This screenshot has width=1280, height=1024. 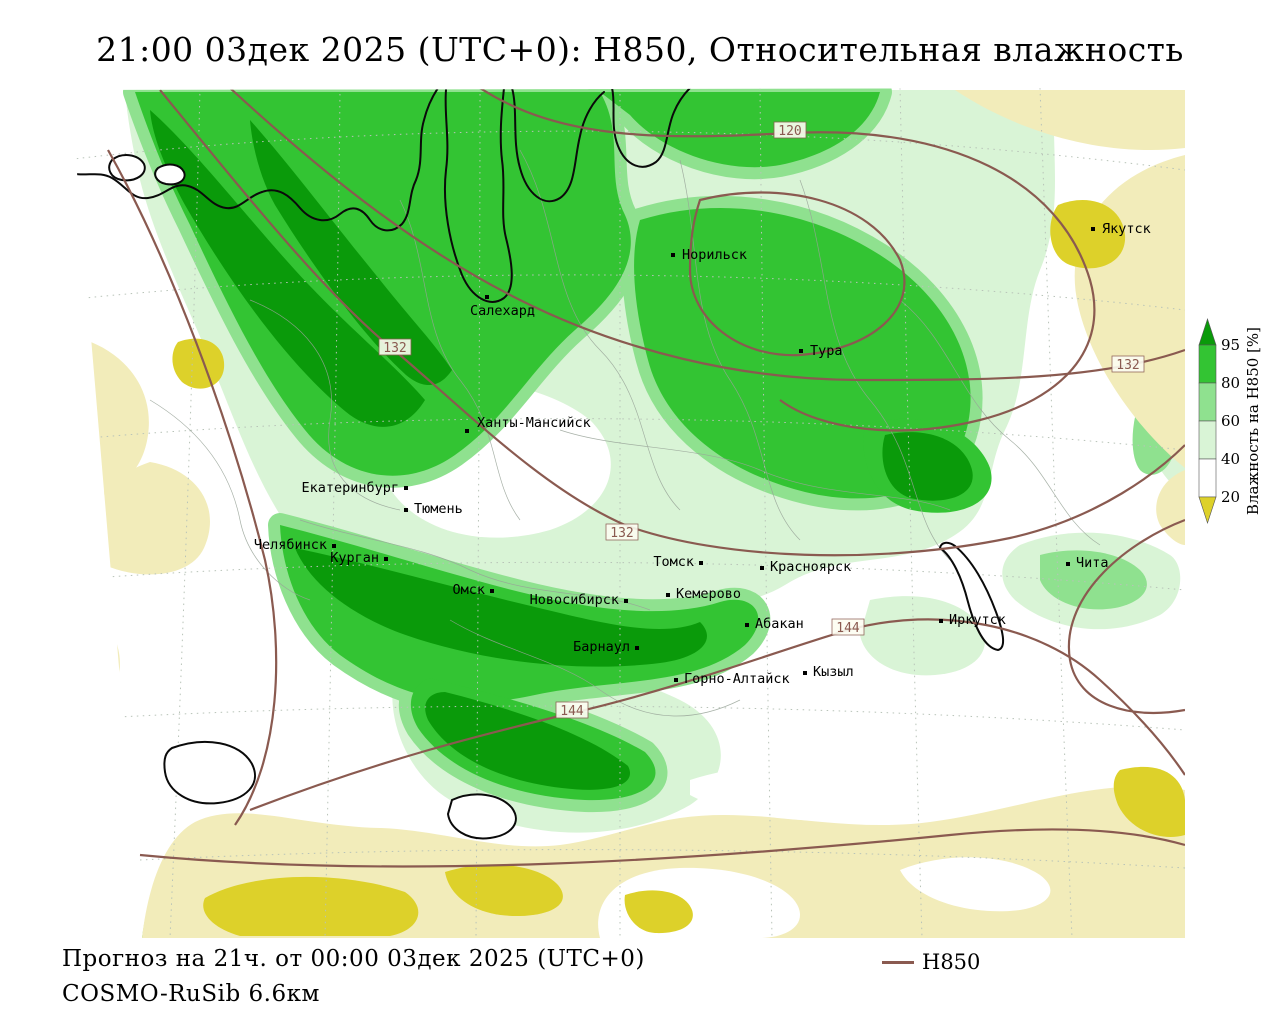 I want to click on city-label: Кызыл, so click(x=833, y=672).